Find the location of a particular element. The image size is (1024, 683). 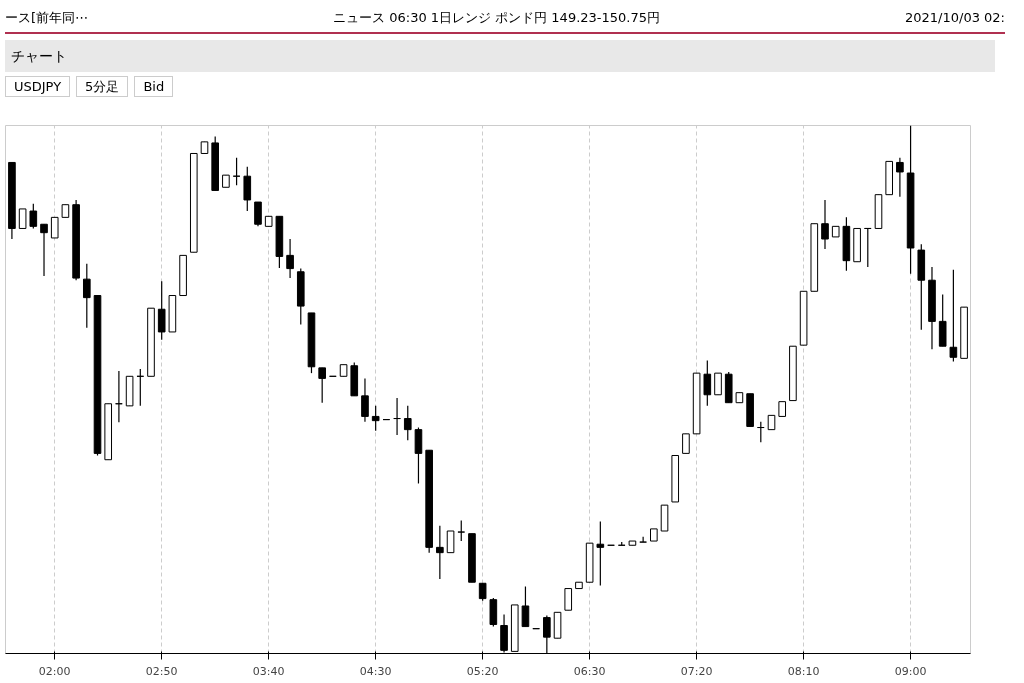

text: ース[前年同⋯ is located at coordinates (47, 18).